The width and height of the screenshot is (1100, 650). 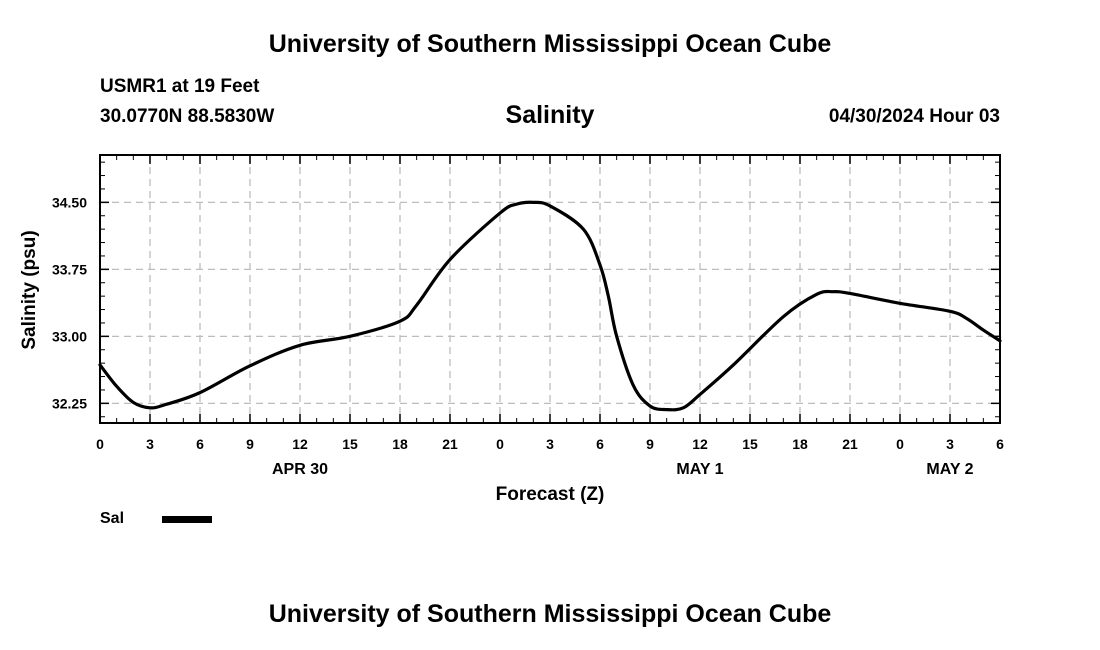 What do you see at coordinates (550, 115) in the screenshot?
I see `chart-title: Salinity` at bounding box center [550, 115].